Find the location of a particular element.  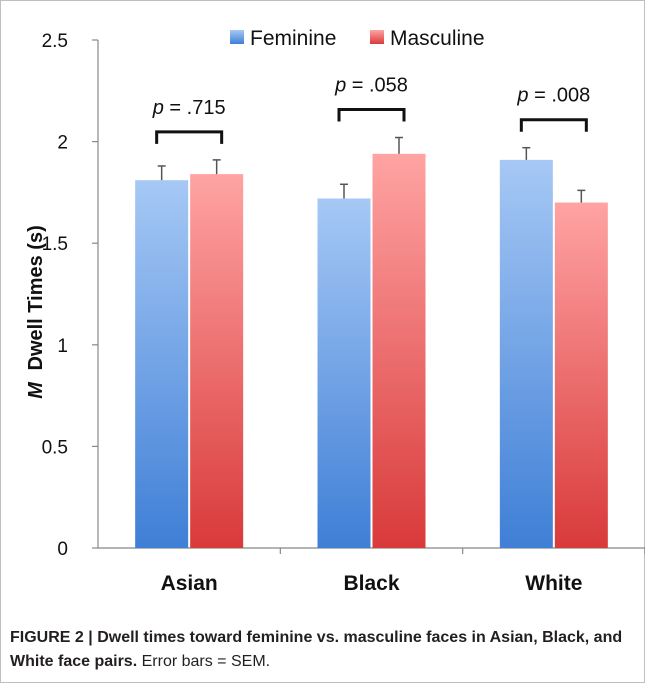

legend-label: Feminine is located at coordinates (293, 38).